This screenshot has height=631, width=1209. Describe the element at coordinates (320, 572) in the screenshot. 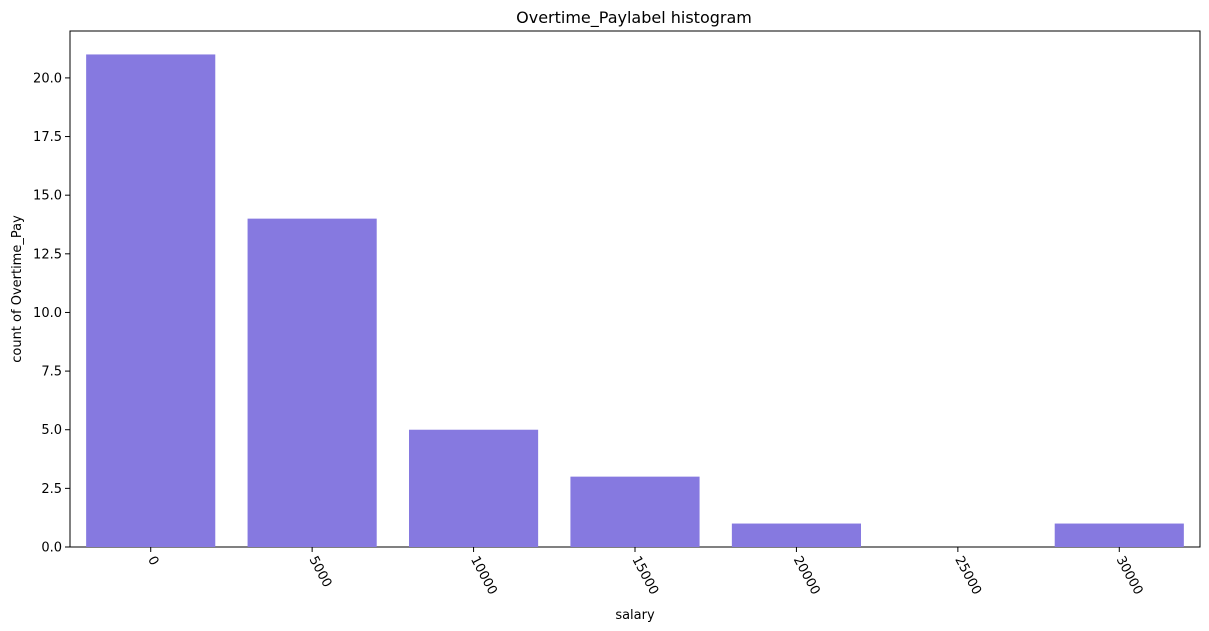

I see `x-tick-label: 5000` at that location.